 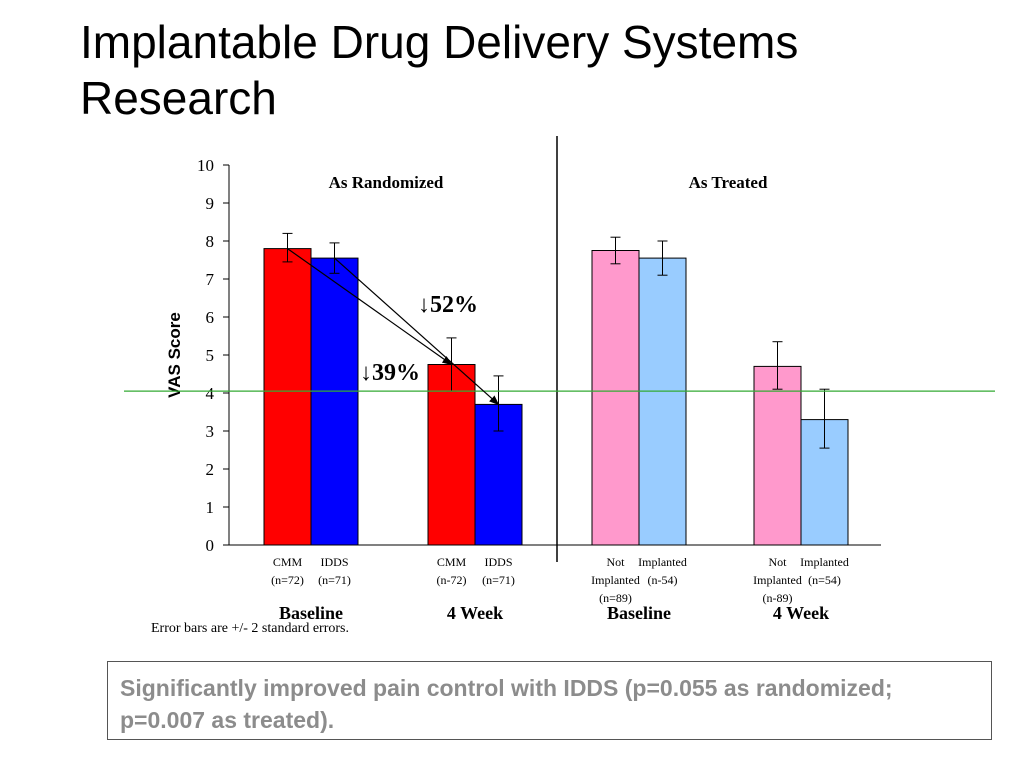 I want to click on y-tick-label: 0, so click(x=210, y=545).